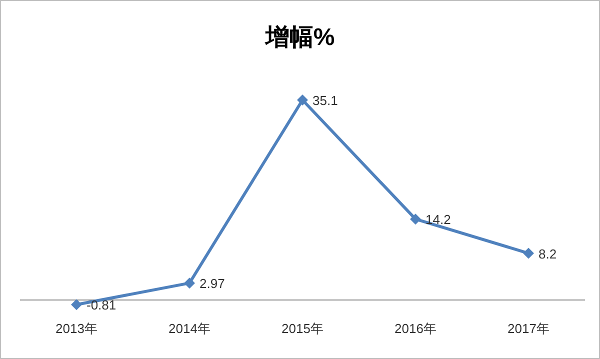  I want to click on x-tick-label: 2014年, so click(189, 328).